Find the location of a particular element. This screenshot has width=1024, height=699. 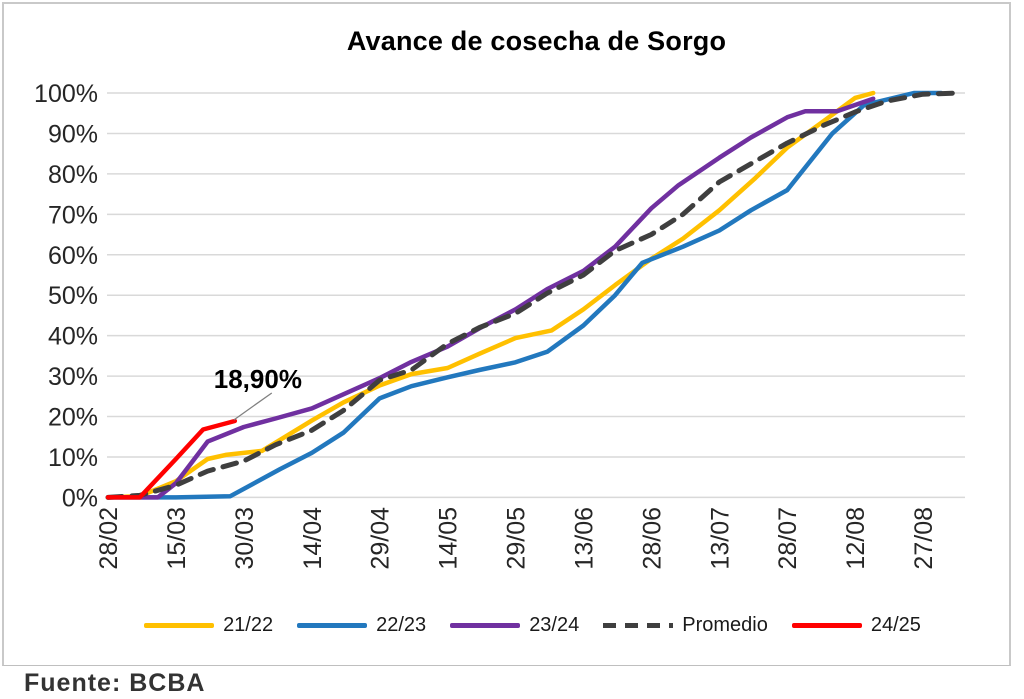

x-tick-label-29-05: 29/05 is located at coordinates (517, 538).